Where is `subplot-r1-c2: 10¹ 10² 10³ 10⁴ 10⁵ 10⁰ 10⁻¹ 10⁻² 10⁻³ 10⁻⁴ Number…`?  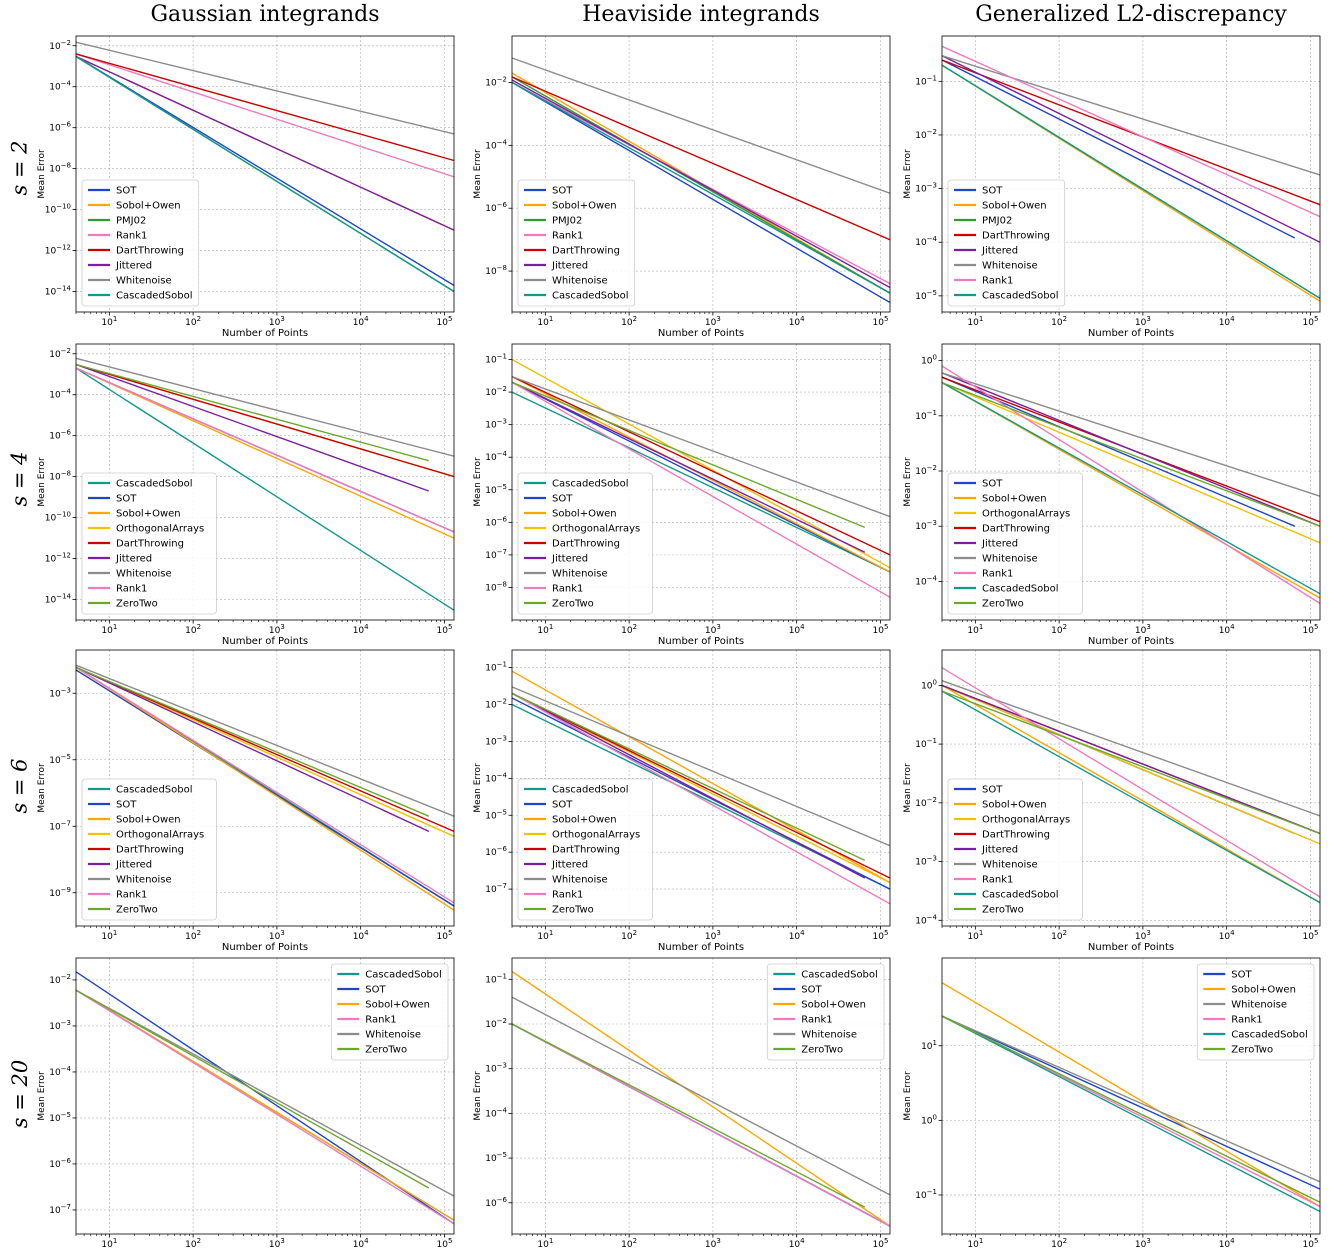
subplot-r1-c2: 10¹ 10² 10³ 10⁴ 10⁵ 10⁰ 10⁻¹ 10⁻² 10⁻³ 10⁻⁴ Number… is located at coordinates (1112, 495).